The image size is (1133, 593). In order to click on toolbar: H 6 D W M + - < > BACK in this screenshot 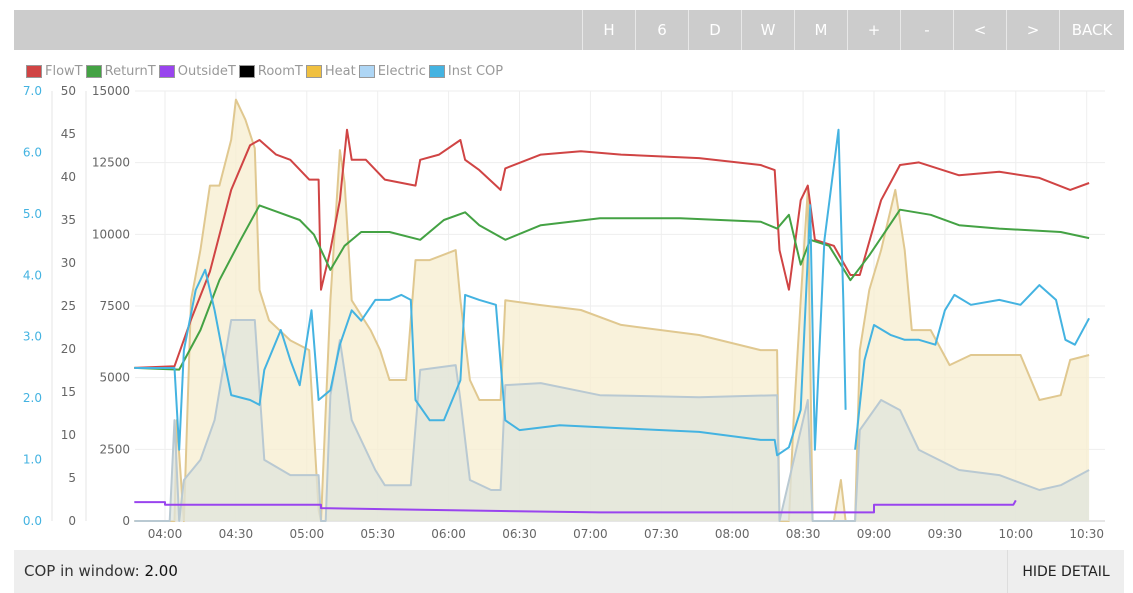, I will do `click(569, 30)`.